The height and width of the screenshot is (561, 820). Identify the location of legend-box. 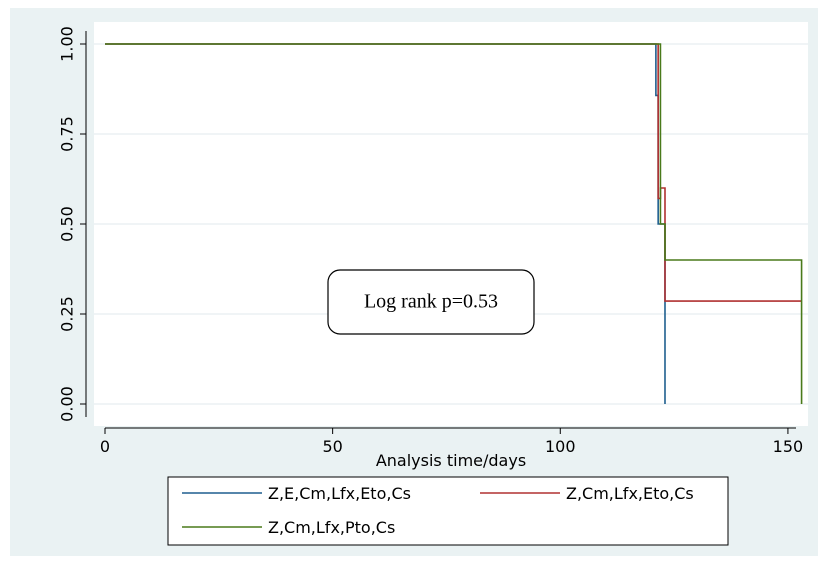
(448, 511).